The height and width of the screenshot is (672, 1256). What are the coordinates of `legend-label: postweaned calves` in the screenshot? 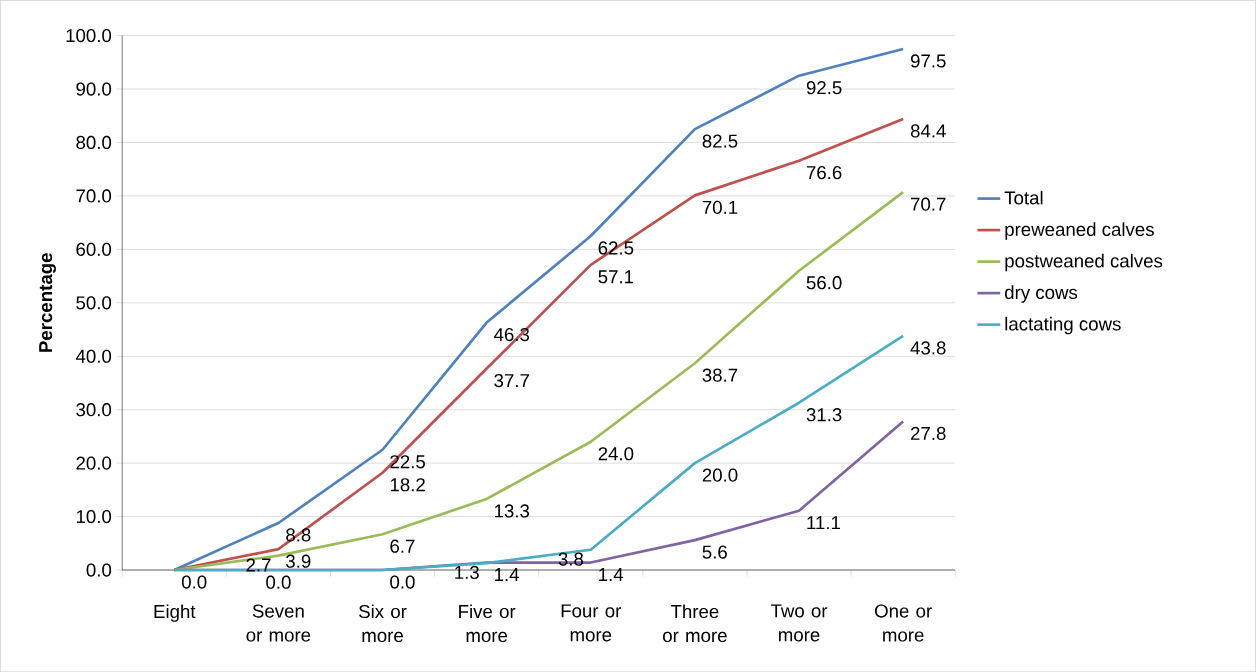 It's located at (1084, 262).